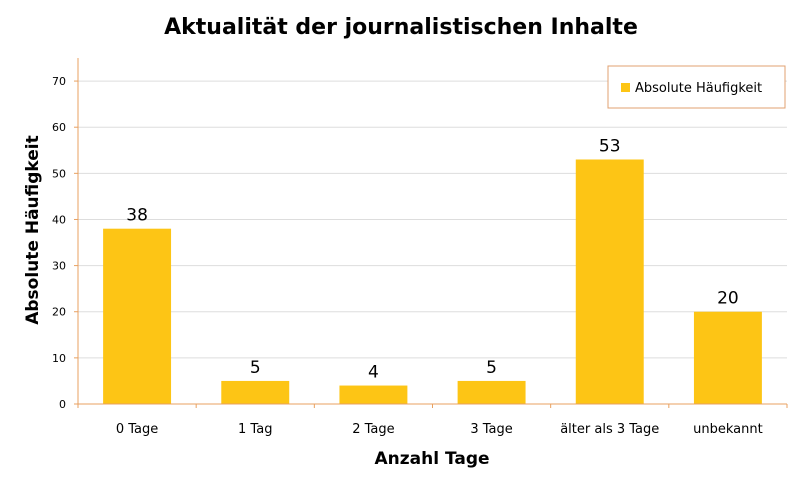 Image resolution: width=806 pixels, height=491 pixels. What do you see at coordinates (33, 230) in the screenshot?
I see `y-axis-label: Absolute Häufigkeit` at bounding box center [33, 230].